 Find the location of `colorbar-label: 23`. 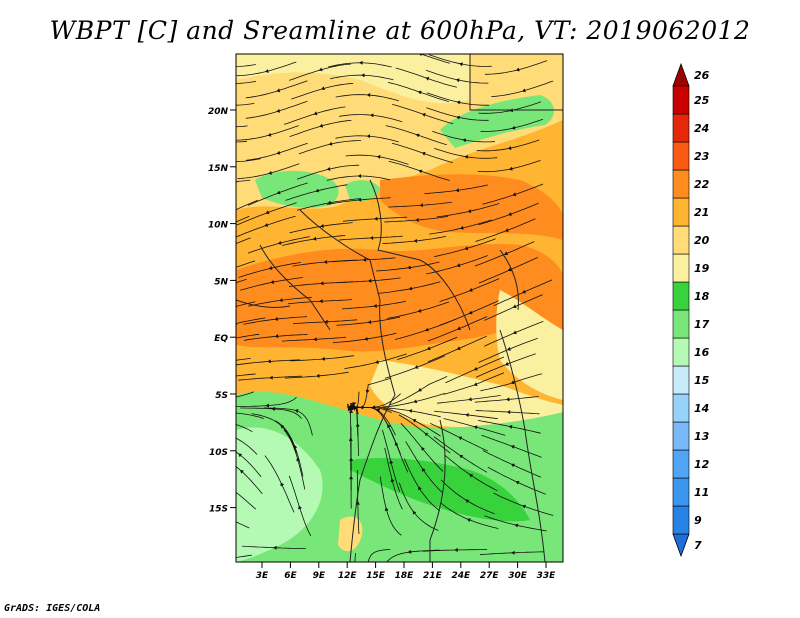

colorbar-label: 23 is located at coordinates (702, 156).